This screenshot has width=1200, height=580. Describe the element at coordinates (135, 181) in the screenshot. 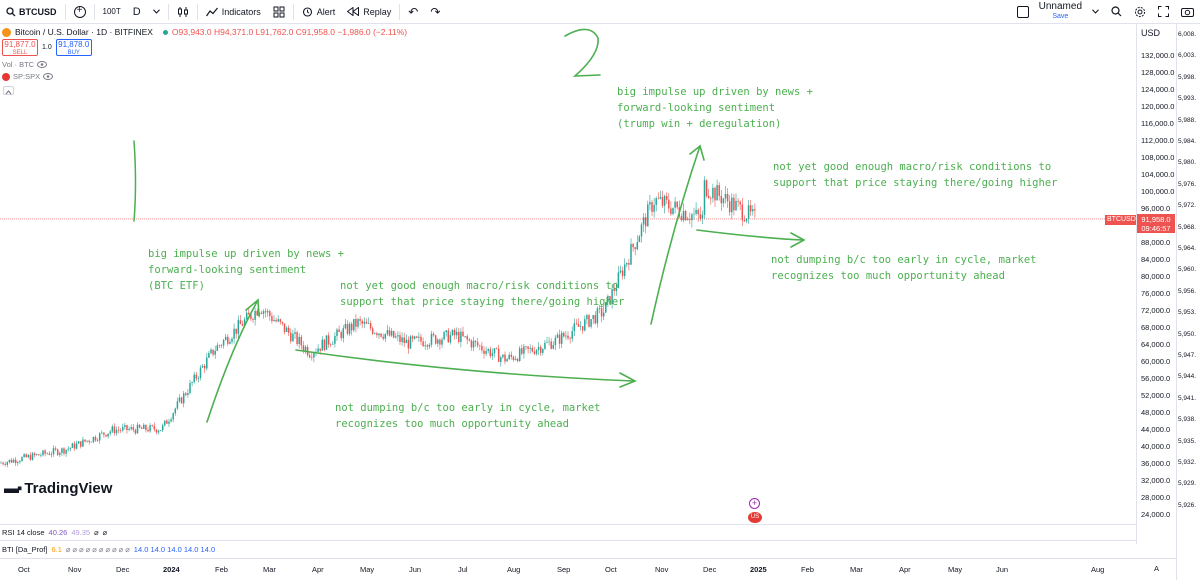

I see `drawing-numeral-one` at that location.